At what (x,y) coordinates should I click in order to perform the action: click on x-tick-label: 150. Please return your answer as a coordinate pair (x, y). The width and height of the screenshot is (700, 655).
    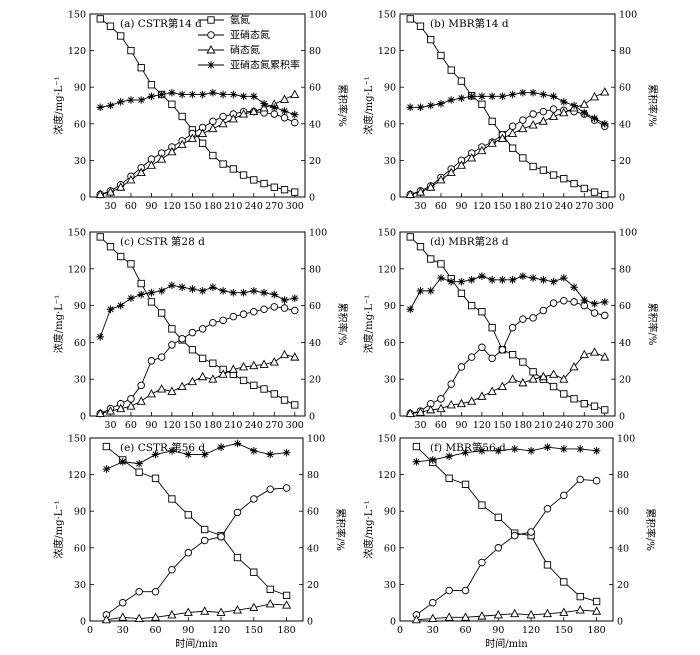
    Looking at the image, I should click on (254, 630).